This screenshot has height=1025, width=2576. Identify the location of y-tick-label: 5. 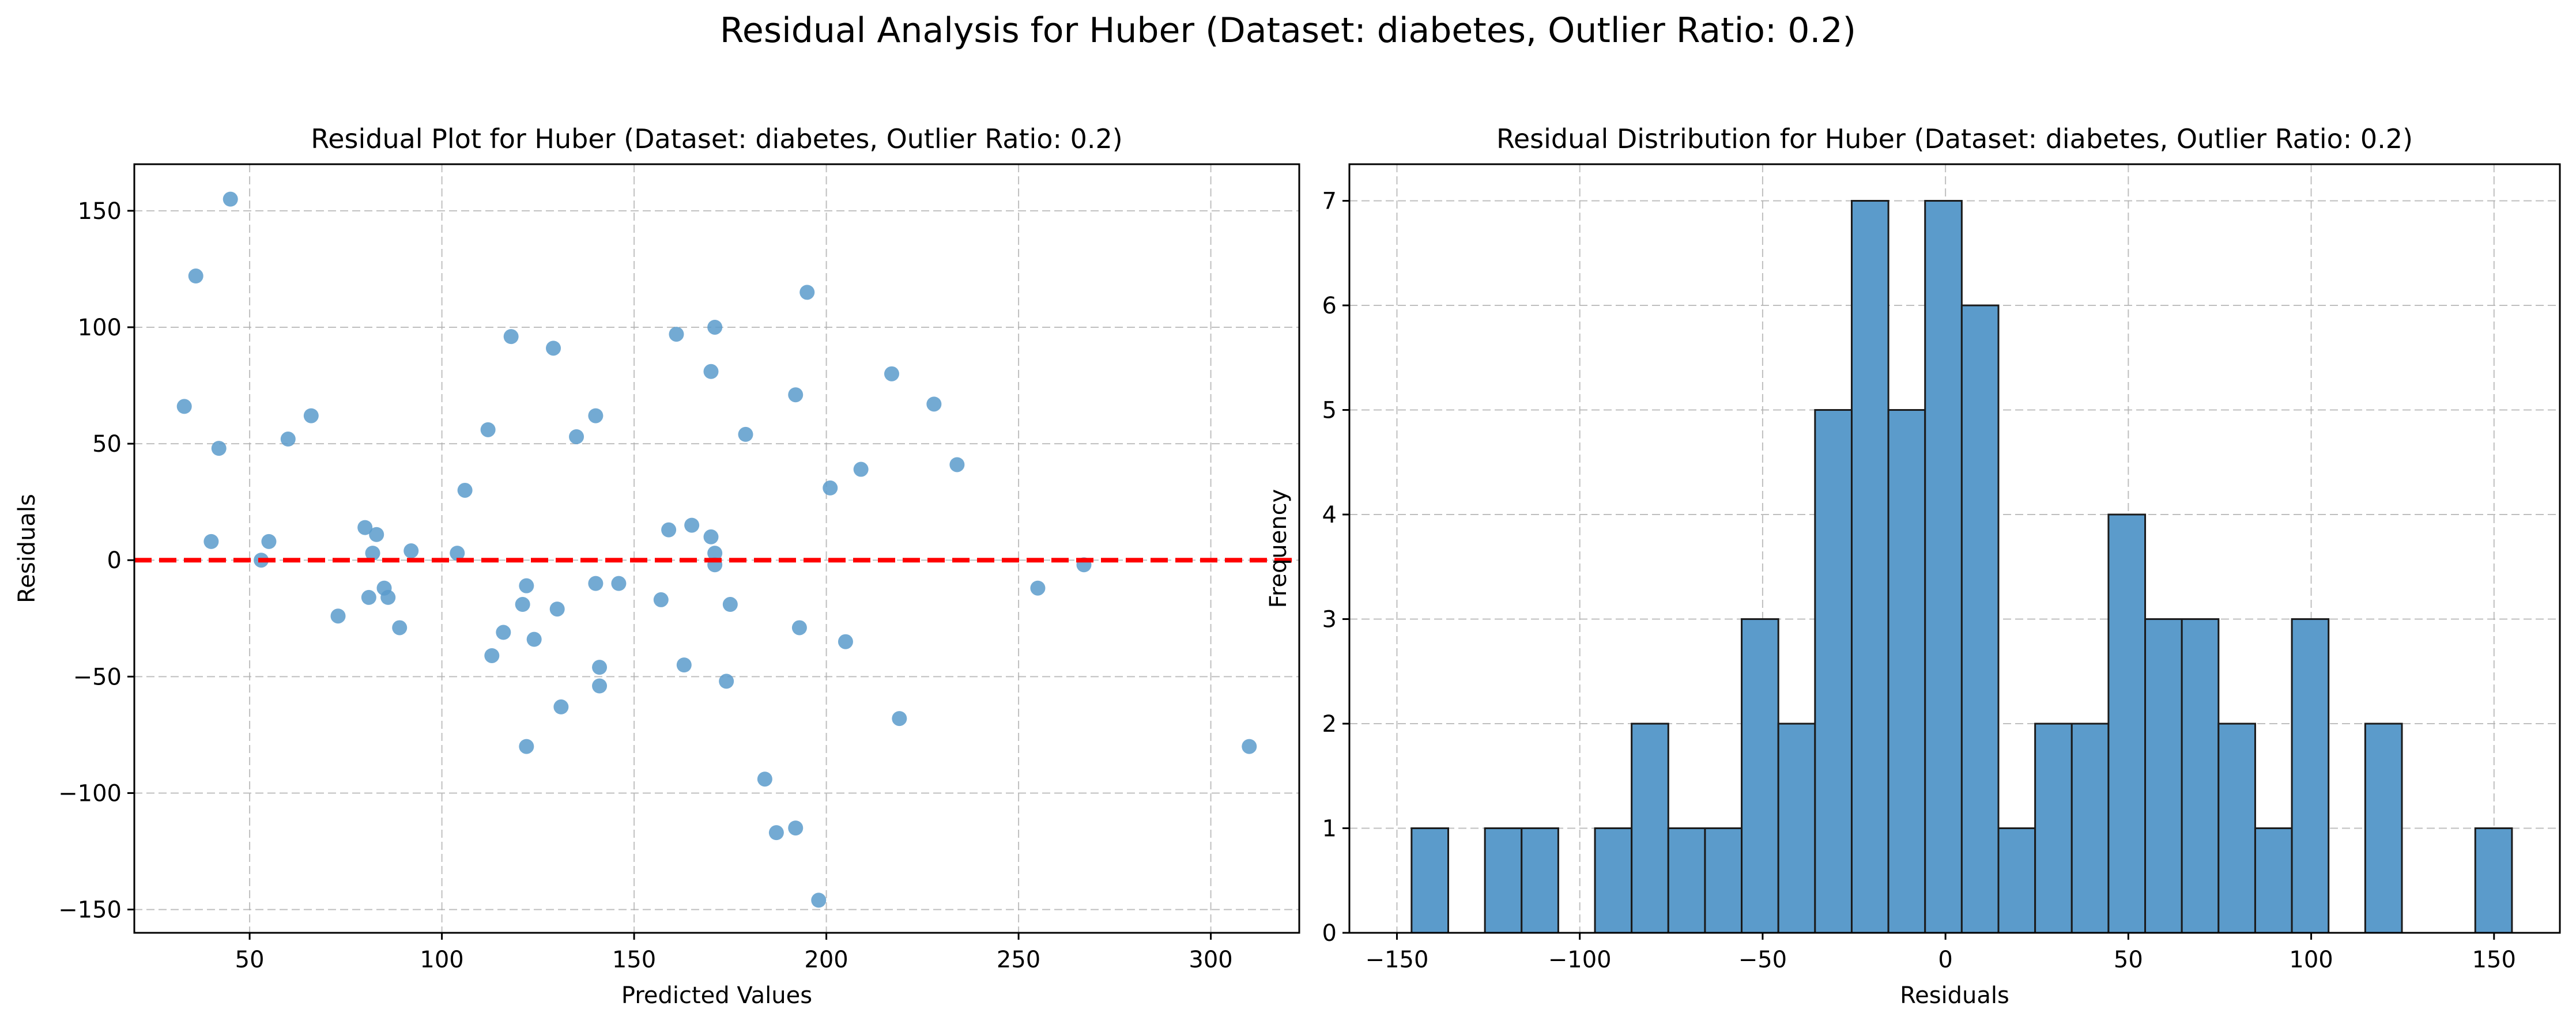
(1329, 411).